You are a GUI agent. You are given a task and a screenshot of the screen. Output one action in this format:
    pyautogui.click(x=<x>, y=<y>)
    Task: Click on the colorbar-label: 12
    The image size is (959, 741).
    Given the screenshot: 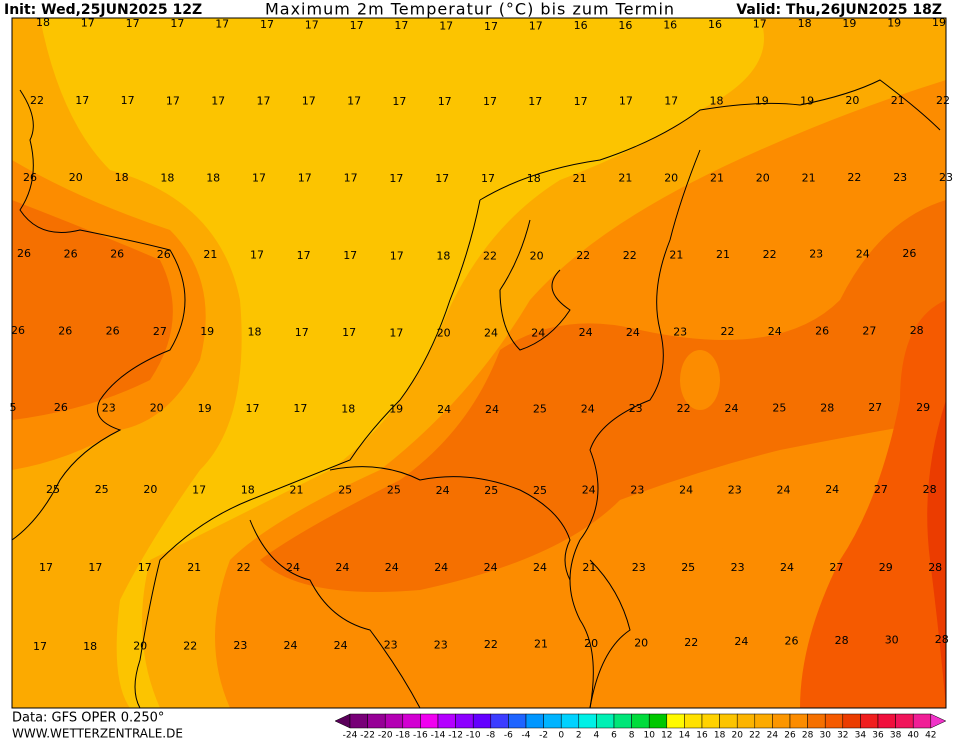 What is the action you would take?
    pyautogui.click(x=666, y=736)
    